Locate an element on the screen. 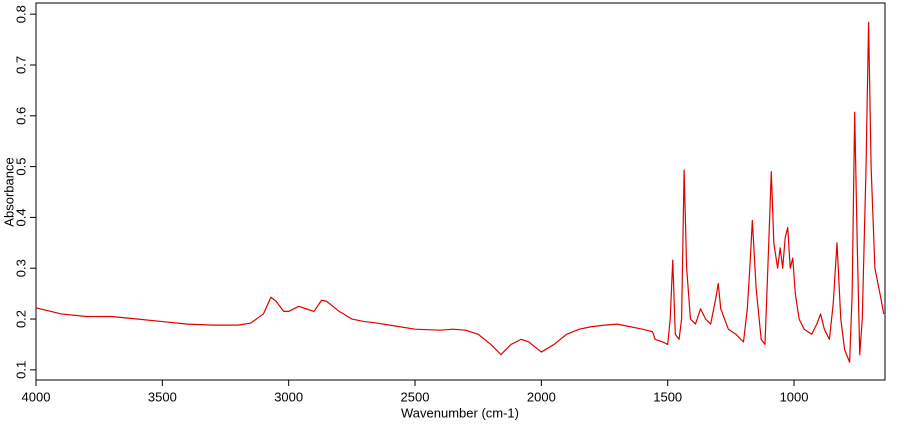 The width and height of the screenshot is (910, 425). x-tick-label: 4000 is located at coordinates (36, 396).